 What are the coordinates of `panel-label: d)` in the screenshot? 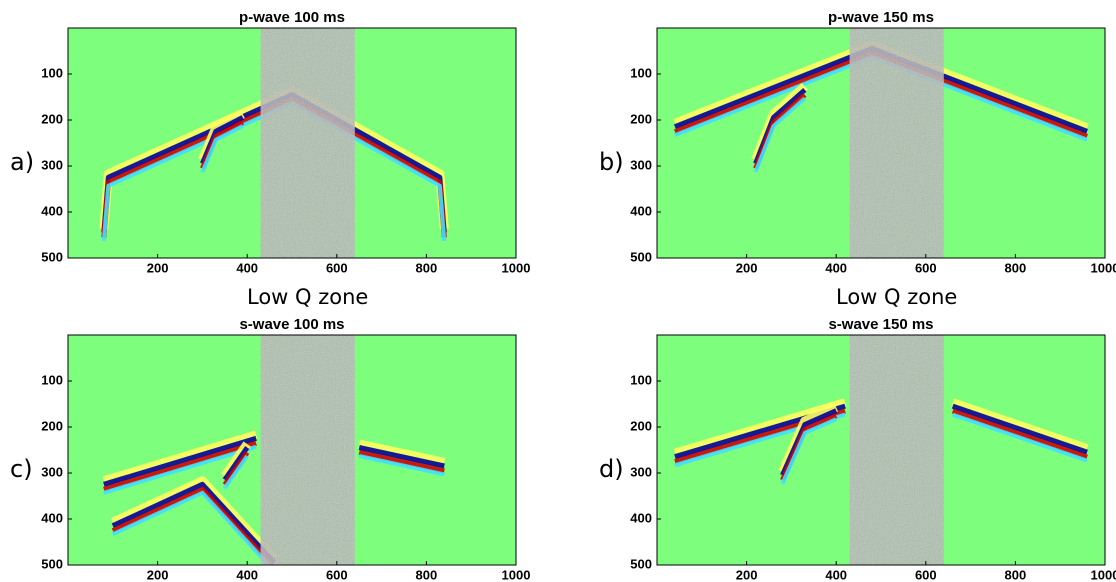 It's located at (611, 469).